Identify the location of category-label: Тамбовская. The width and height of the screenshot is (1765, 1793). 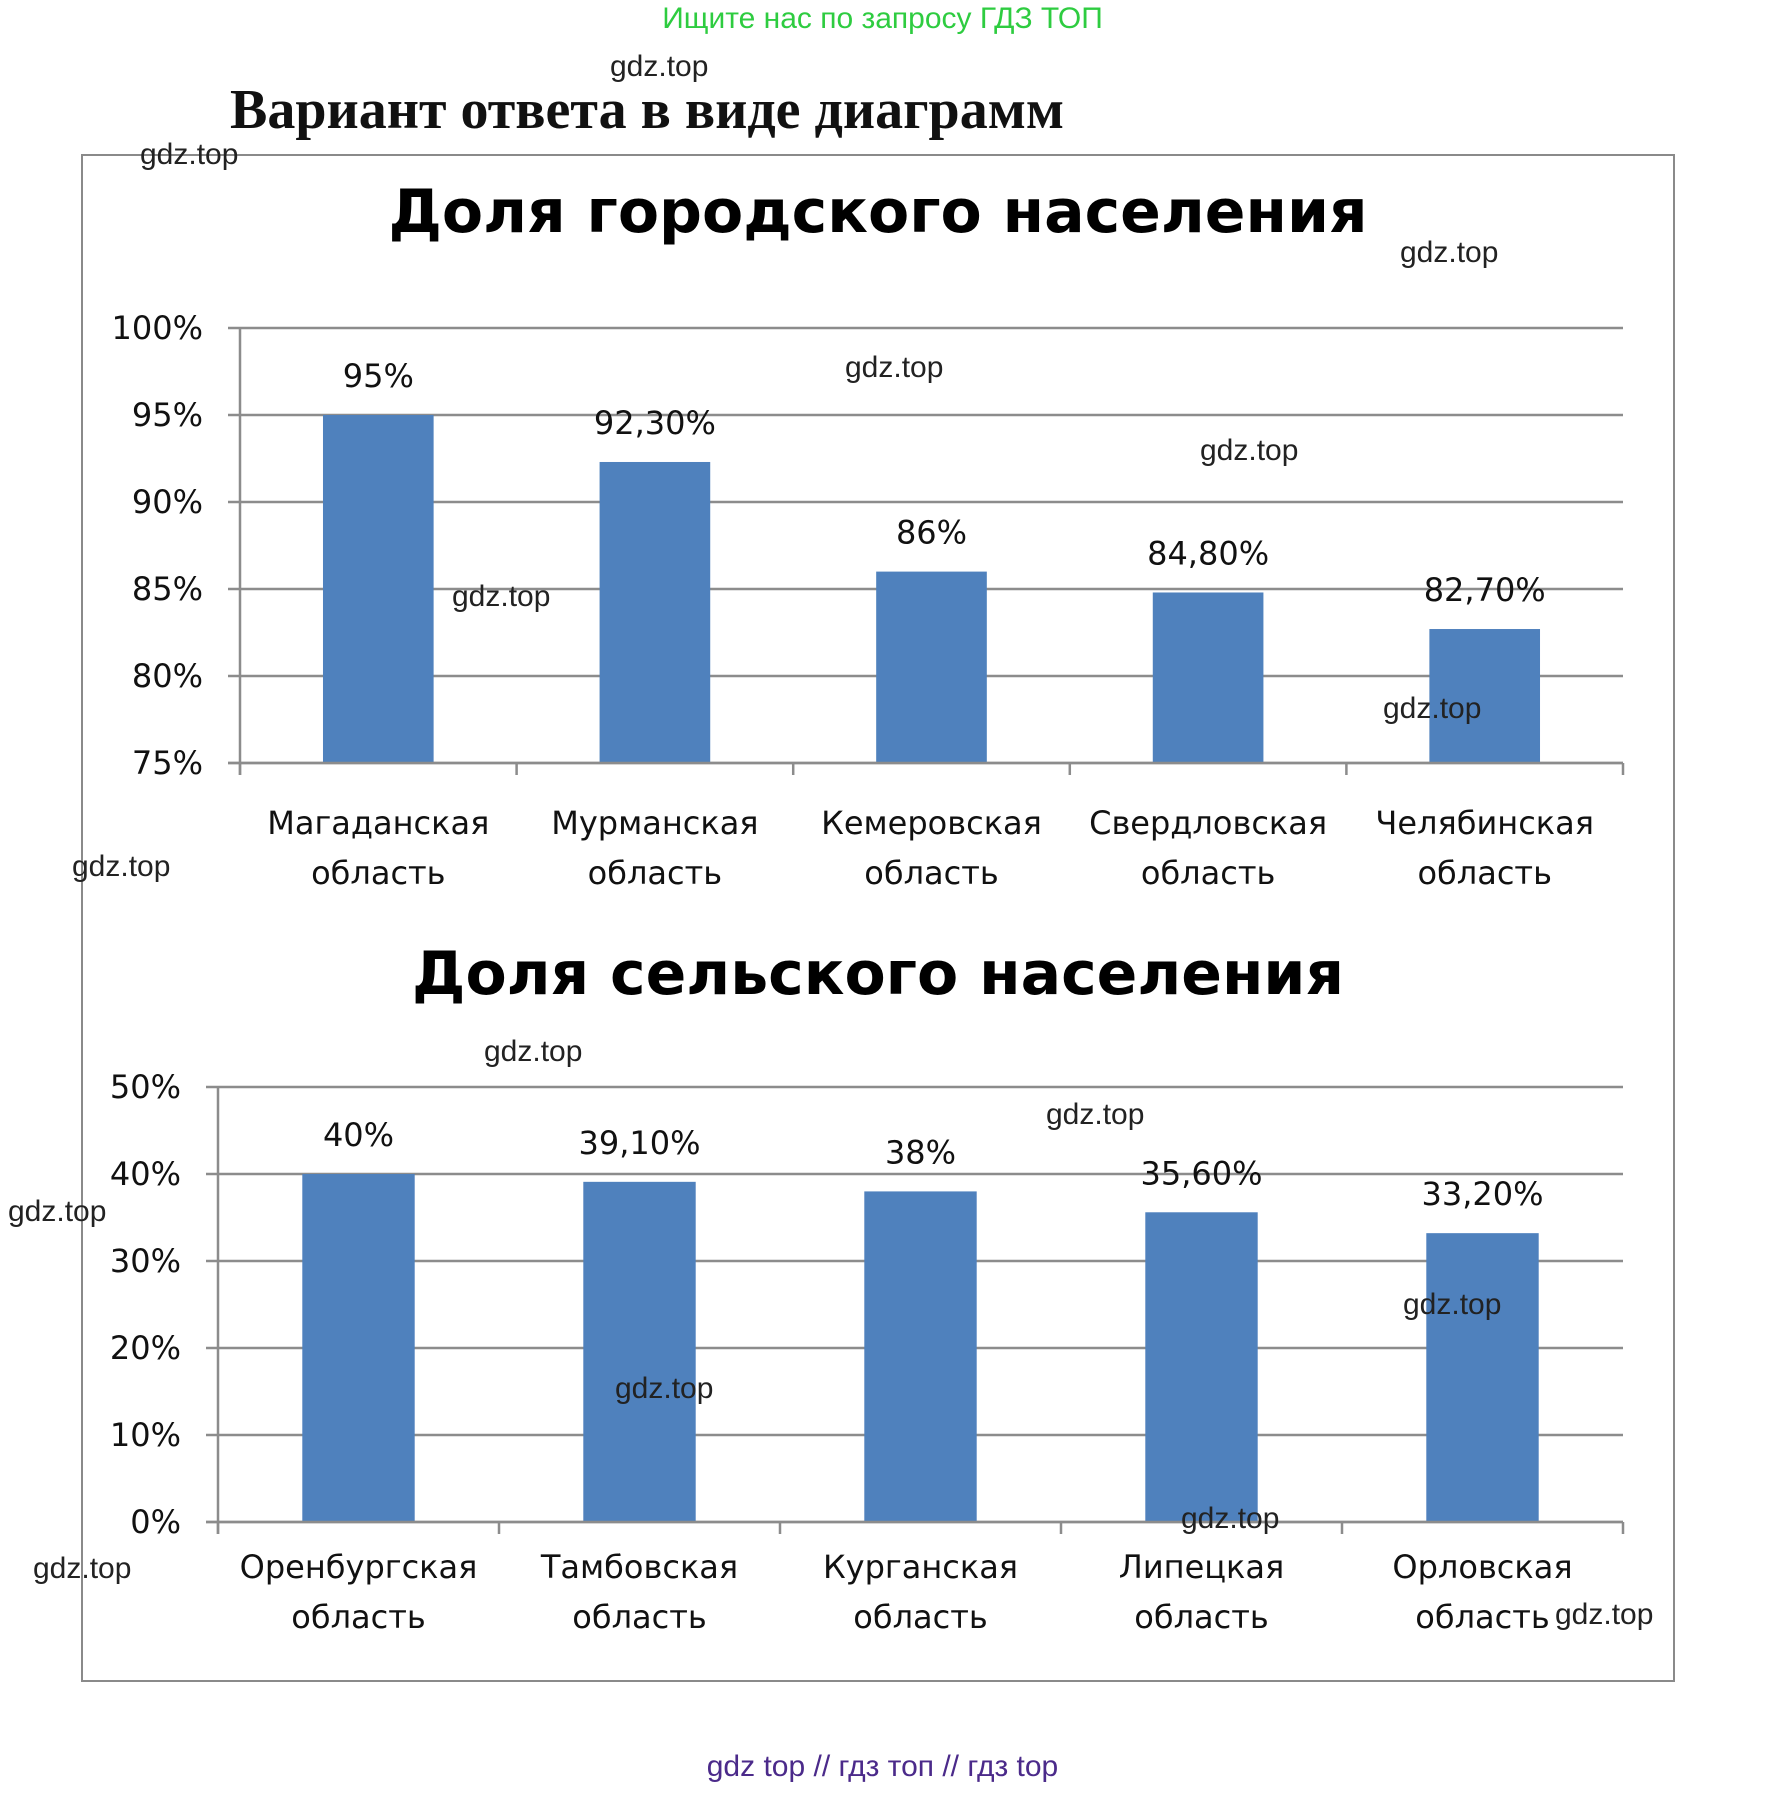
(639, 1567).